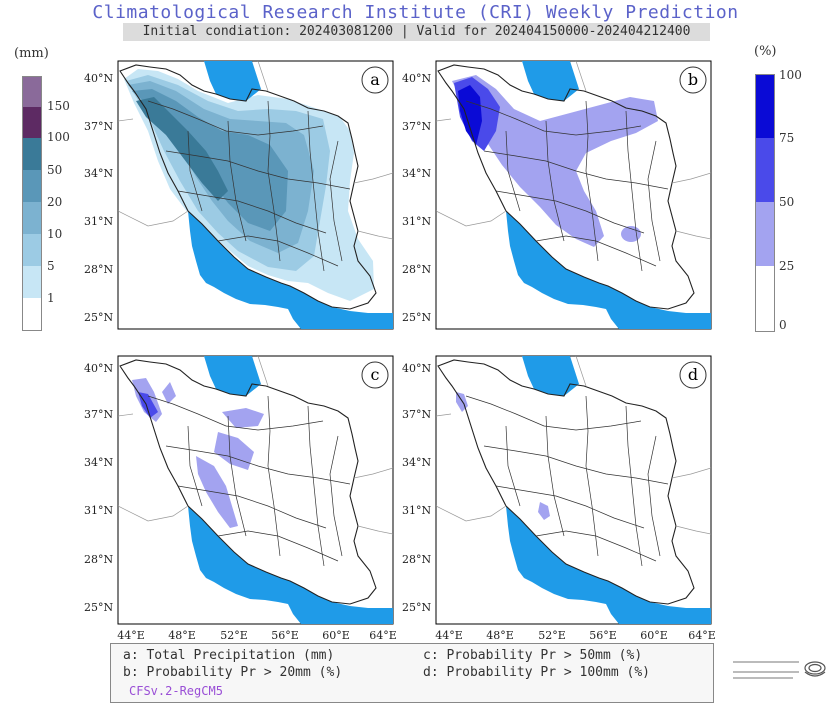  What do you see at coordinates (98, 414) in the screenshot?
I see `lat-c-37: 37°N` at bounding box center [98, 414].